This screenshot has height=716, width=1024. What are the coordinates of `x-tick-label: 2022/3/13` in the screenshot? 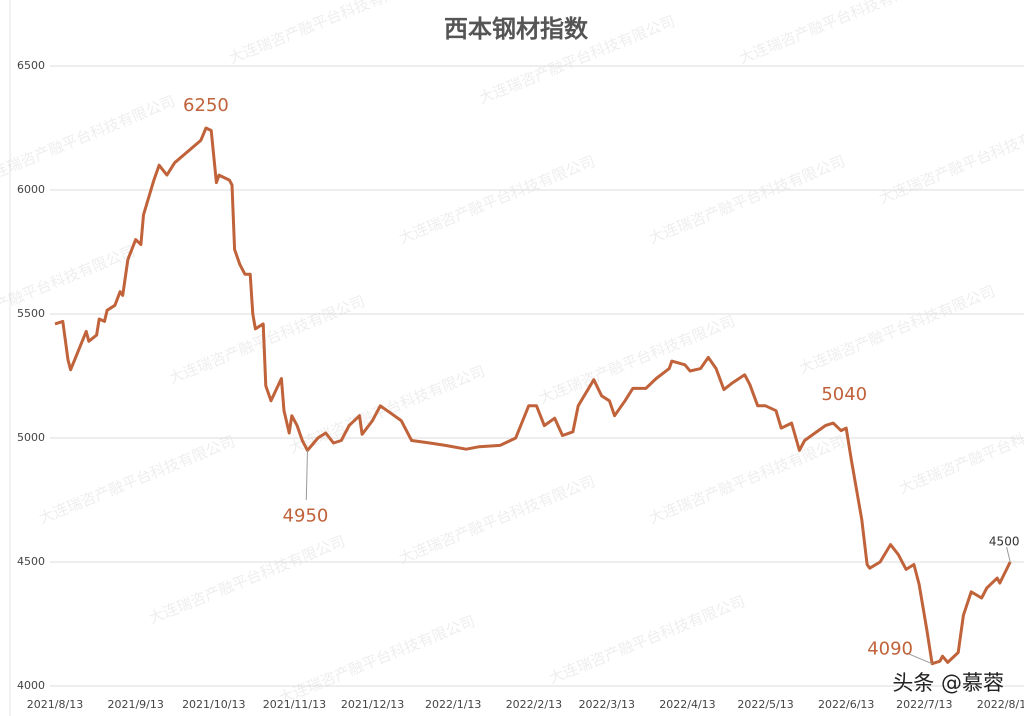 It's located at (607, 704).